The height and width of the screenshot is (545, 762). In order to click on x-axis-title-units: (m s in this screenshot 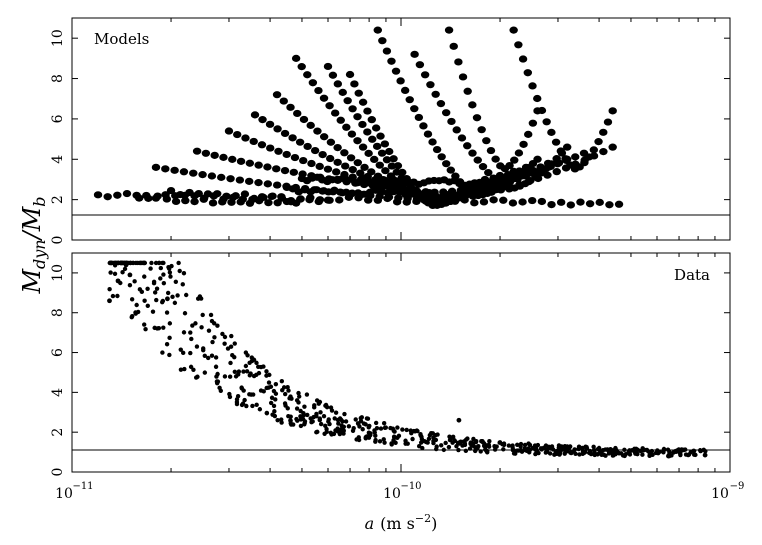, I will do `click(397, 523)`.